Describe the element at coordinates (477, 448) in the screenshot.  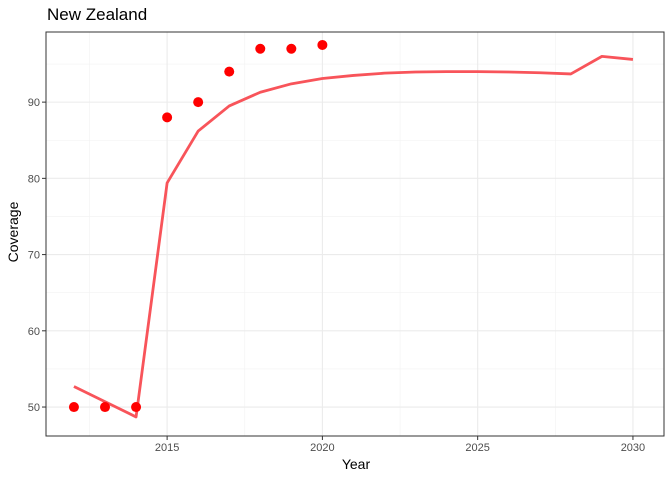
I see `x-tick-label: 2025` at that location.